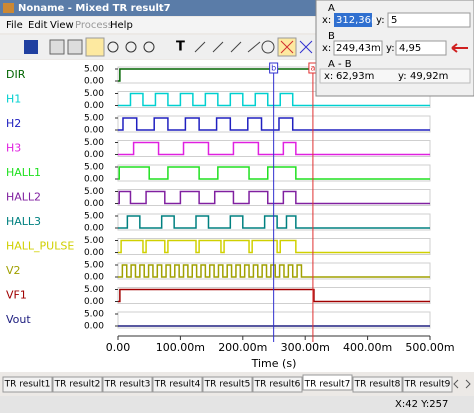  I want to click on copy-button, so click(57, 47).